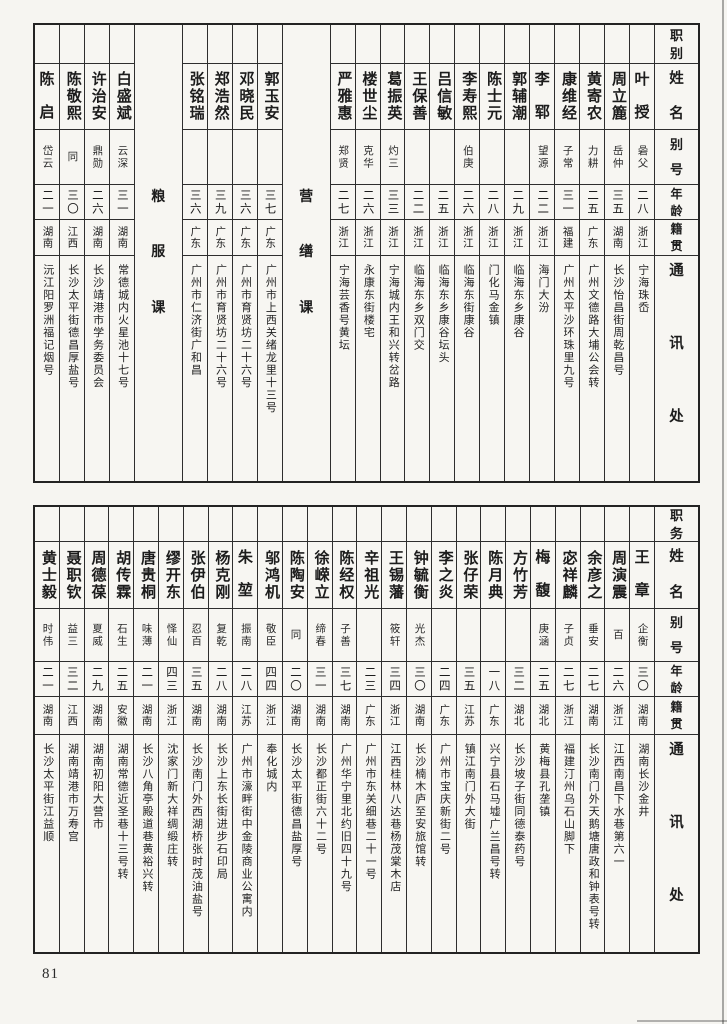 Image resolution: width=727 pixels, height=1024 pixels. I want to click on person-origin: 广东, so click(592, 237).